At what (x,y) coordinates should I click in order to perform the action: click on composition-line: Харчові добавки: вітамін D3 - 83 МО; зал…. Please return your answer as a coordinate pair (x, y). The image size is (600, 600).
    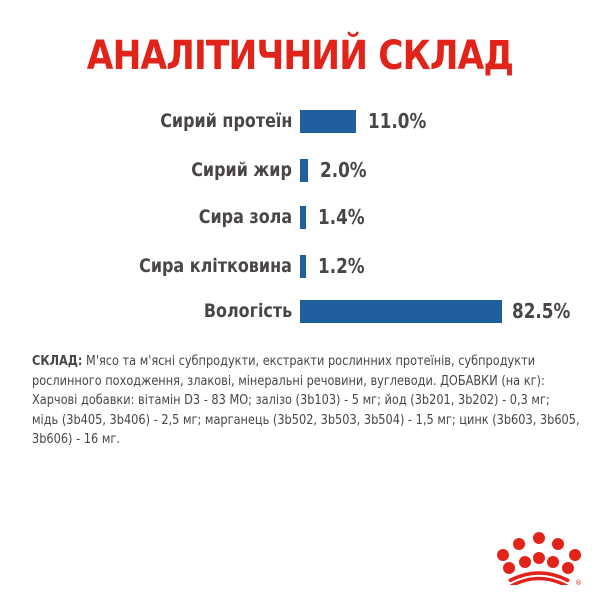
    Looking at the image, I should click on (291, 400).